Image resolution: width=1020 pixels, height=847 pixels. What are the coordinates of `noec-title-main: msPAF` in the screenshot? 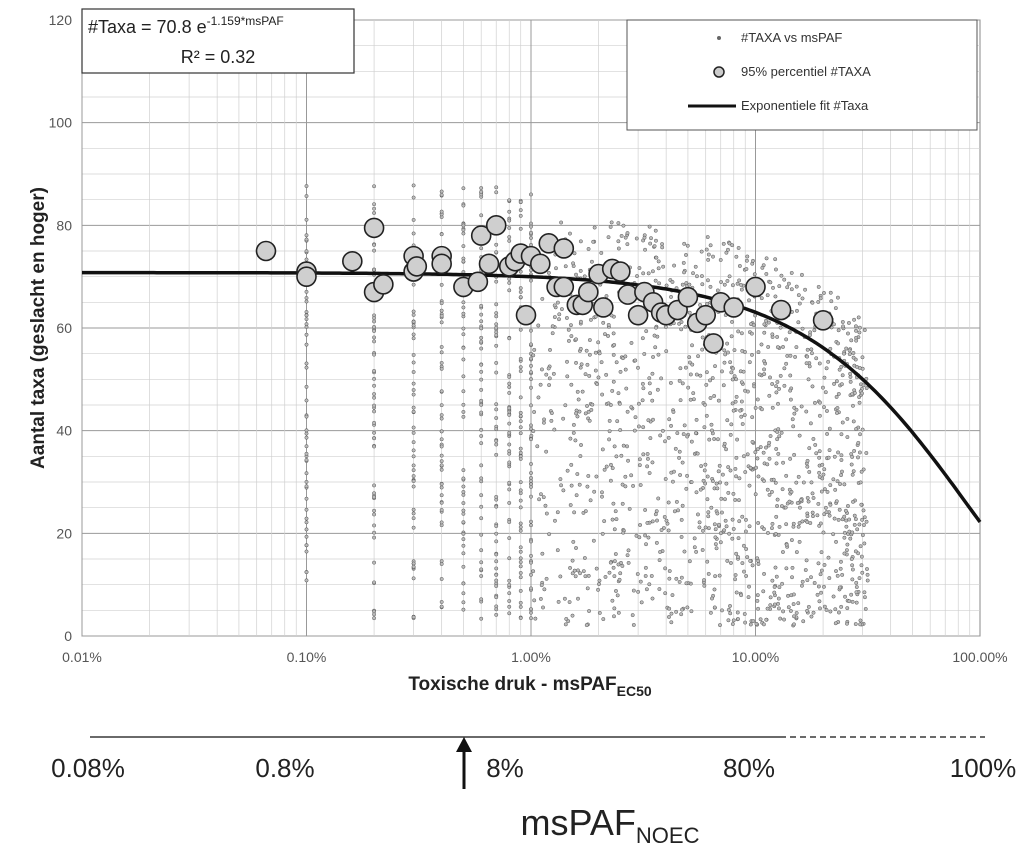 It's located at (578, 822).